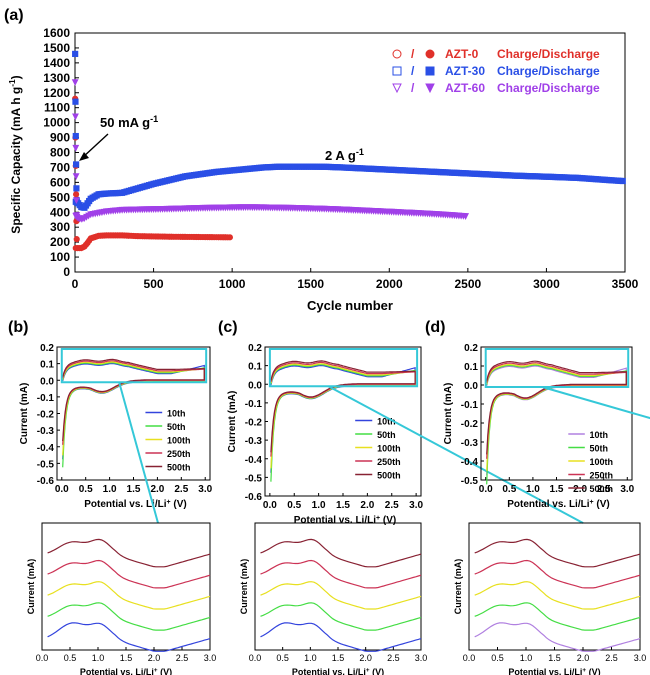  What do you see at coordinates (60, 227) in the screenshot?
I see `y-tick-label: 300` at bounding box center [60, 227].